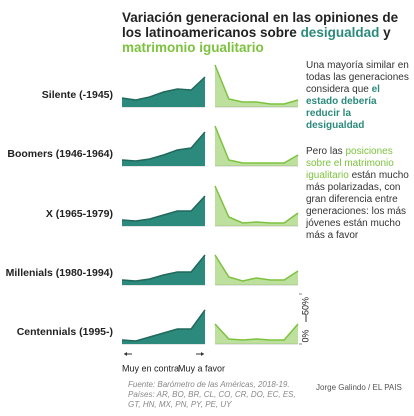  Describe the element at coordinates (305, 335) in the screenshot. I see `y-tick-label: 0%` at that location.